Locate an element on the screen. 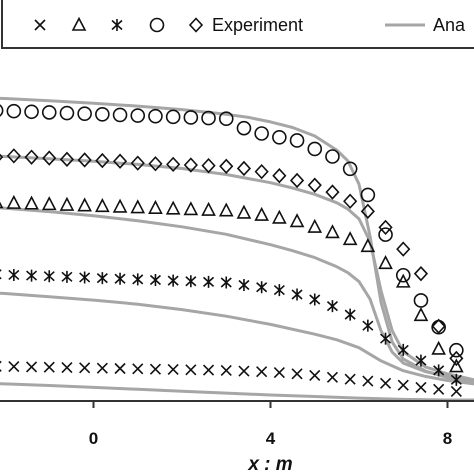 The image size is (474, 474). experiment-series-cross is located at coordinates (231, 379).